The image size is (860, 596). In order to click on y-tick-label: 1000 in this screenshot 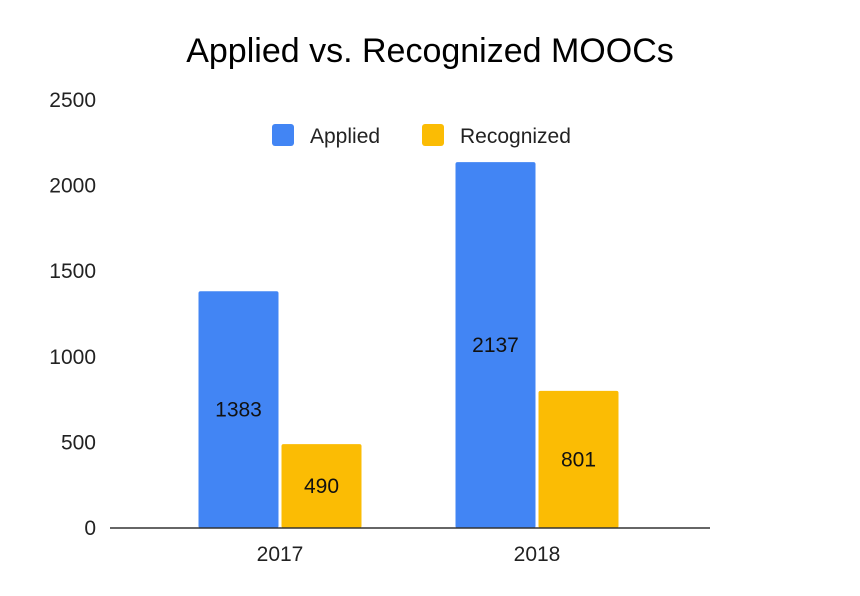, I will do `click(72, 357)`.